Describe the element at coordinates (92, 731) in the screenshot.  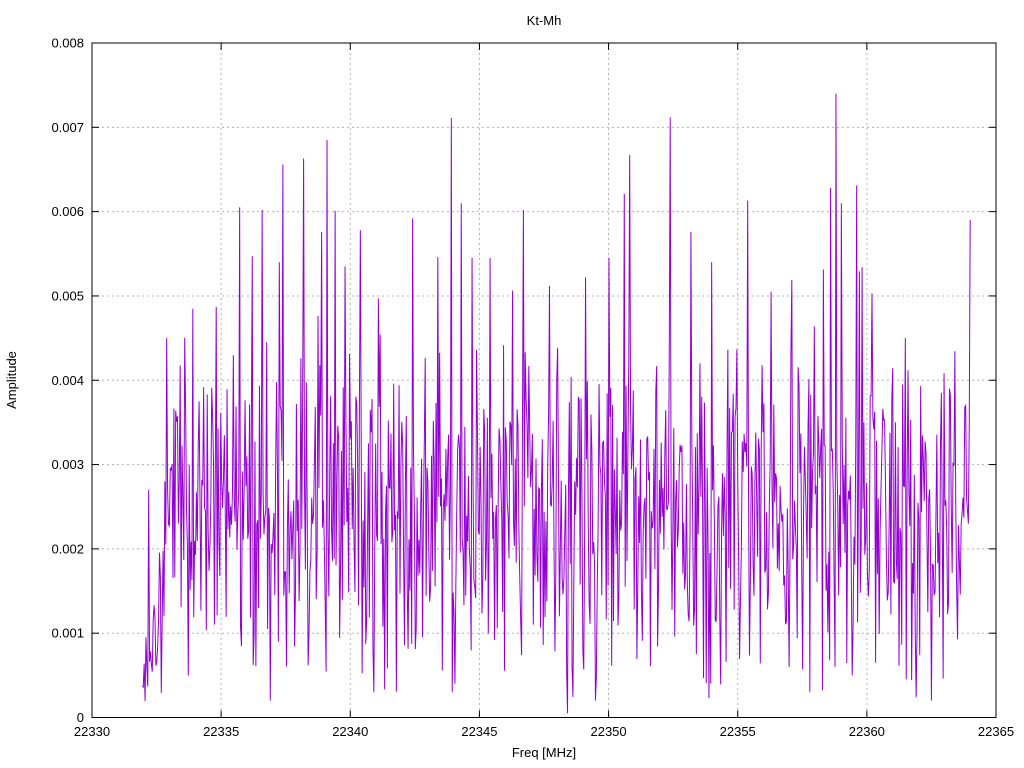
I see `x-tick-label: 22330` at that location.